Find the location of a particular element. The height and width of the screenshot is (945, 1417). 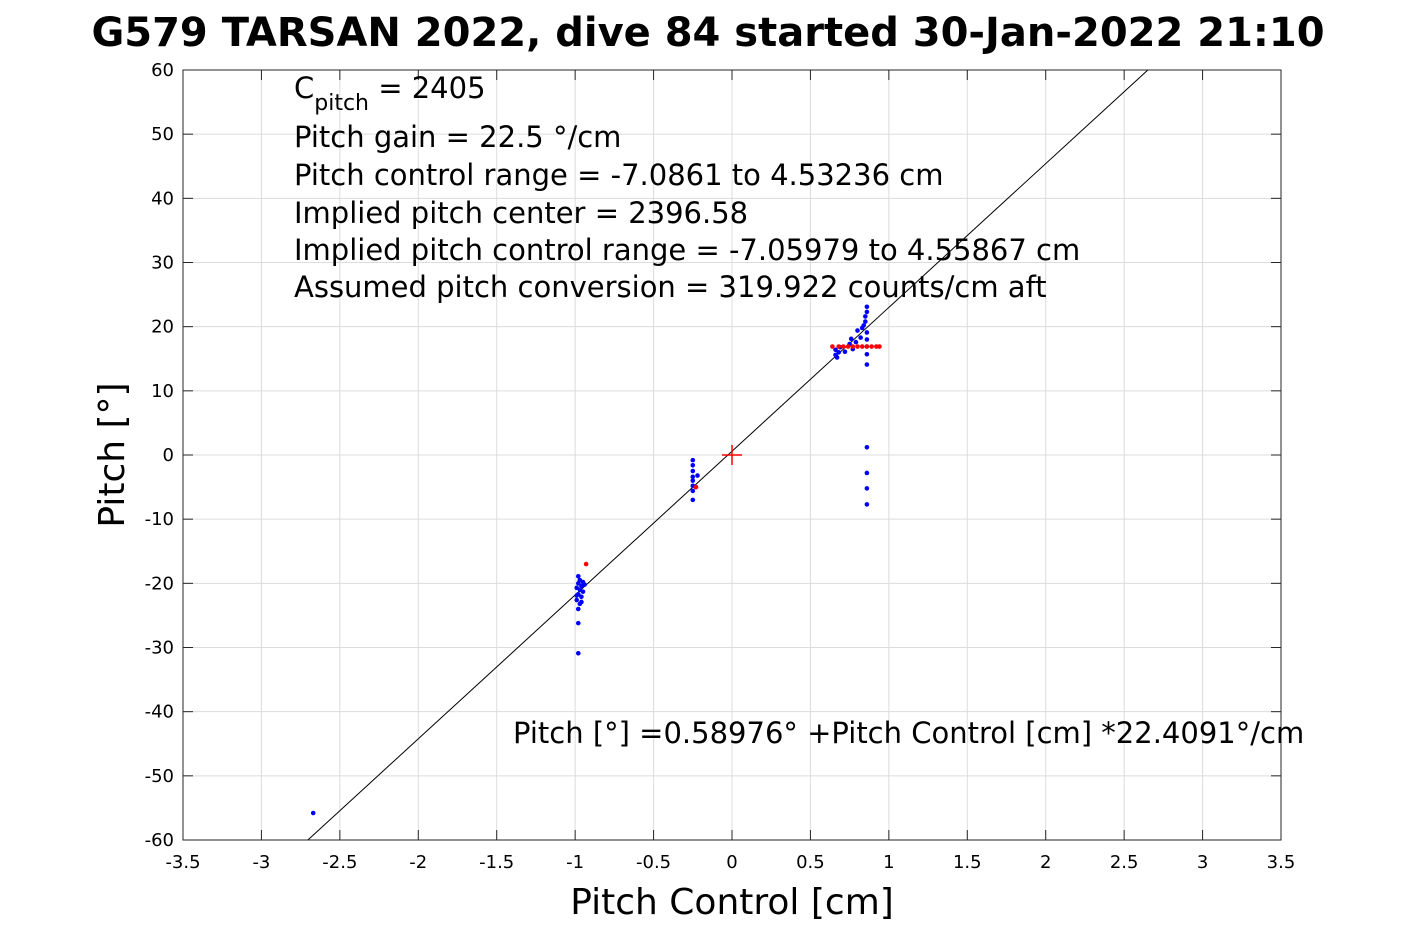

c-pitch-value: = 2405 is located at coordinates (427, 88).